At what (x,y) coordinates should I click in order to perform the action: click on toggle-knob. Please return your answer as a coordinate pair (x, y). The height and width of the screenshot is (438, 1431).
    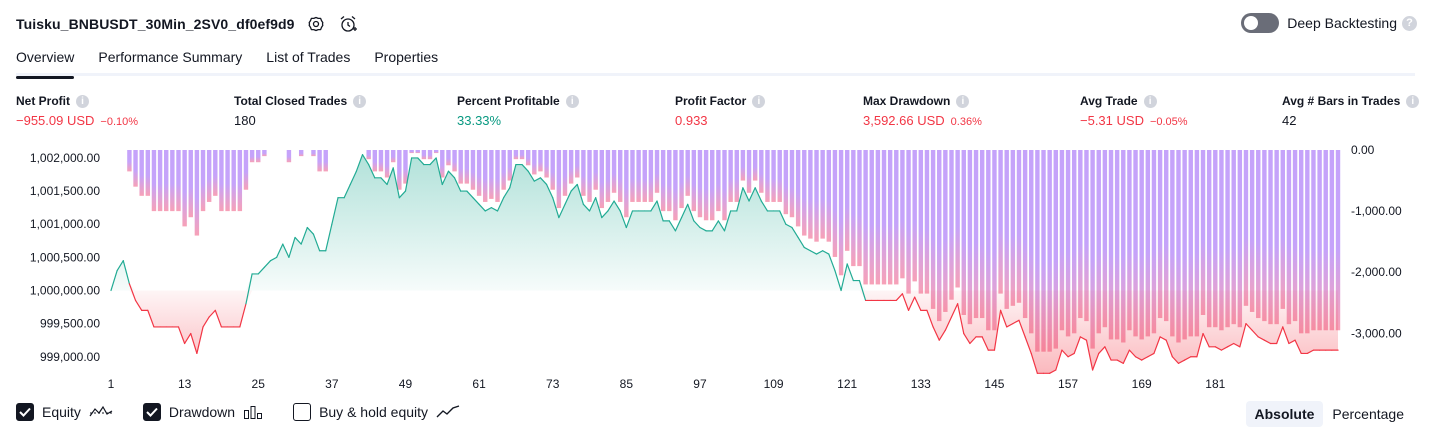
    Looking at the image, I should click on (1251, 23).